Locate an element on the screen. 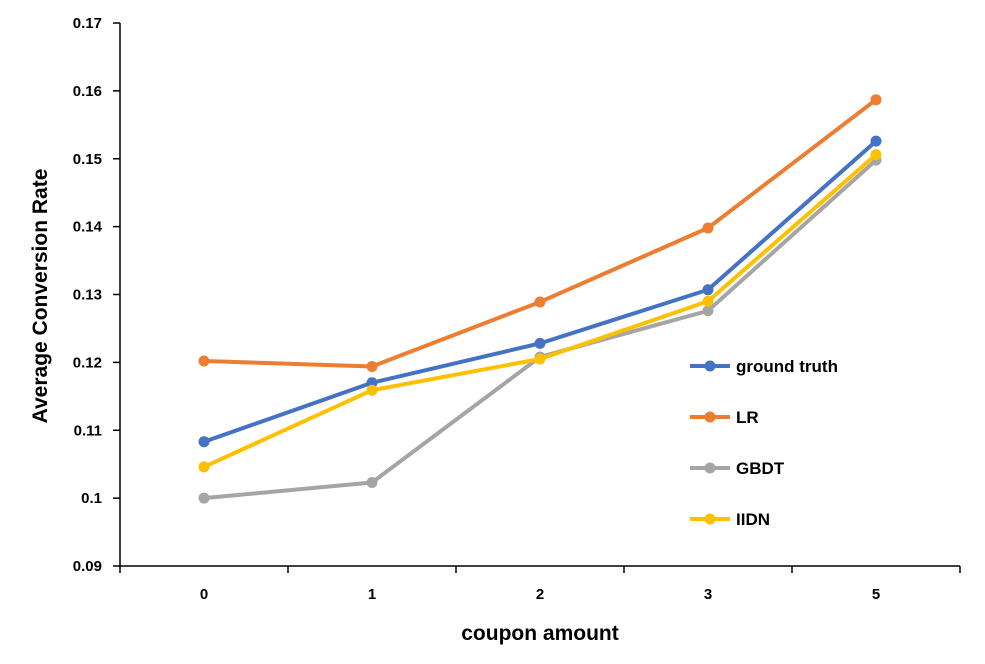 This screenshot has width=985, height=664. y-tick-label: 0.13 is located at coordinates (87, 295).